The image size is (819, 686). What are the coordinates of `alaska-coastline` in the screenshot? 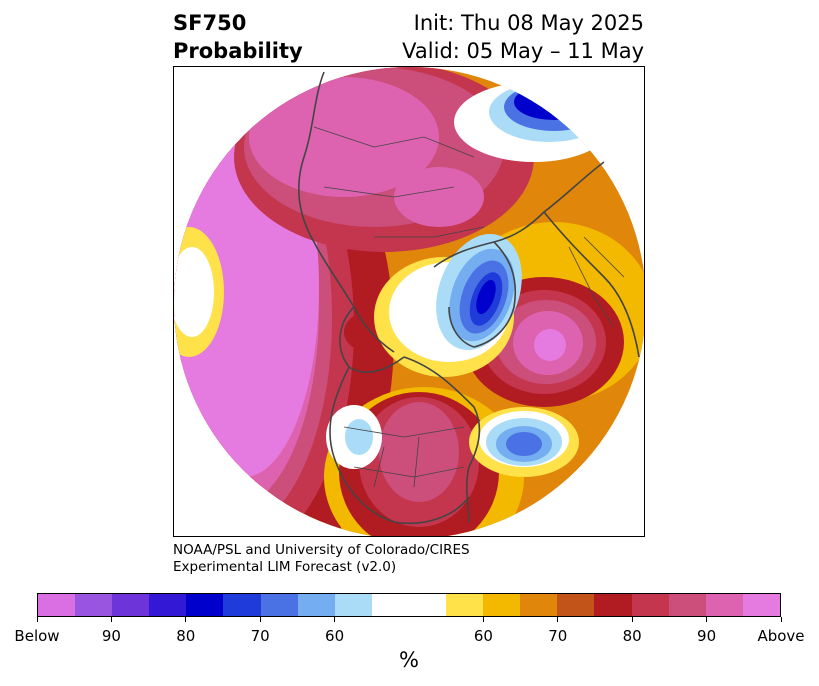 It's located at (372, 339).